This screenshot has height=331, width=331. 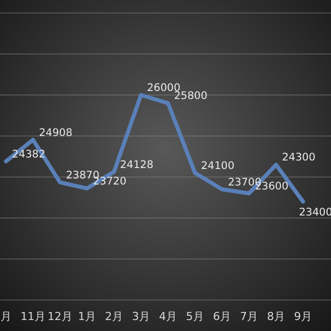 I want to click on data-label: 24100, so click(x=217, y=166).